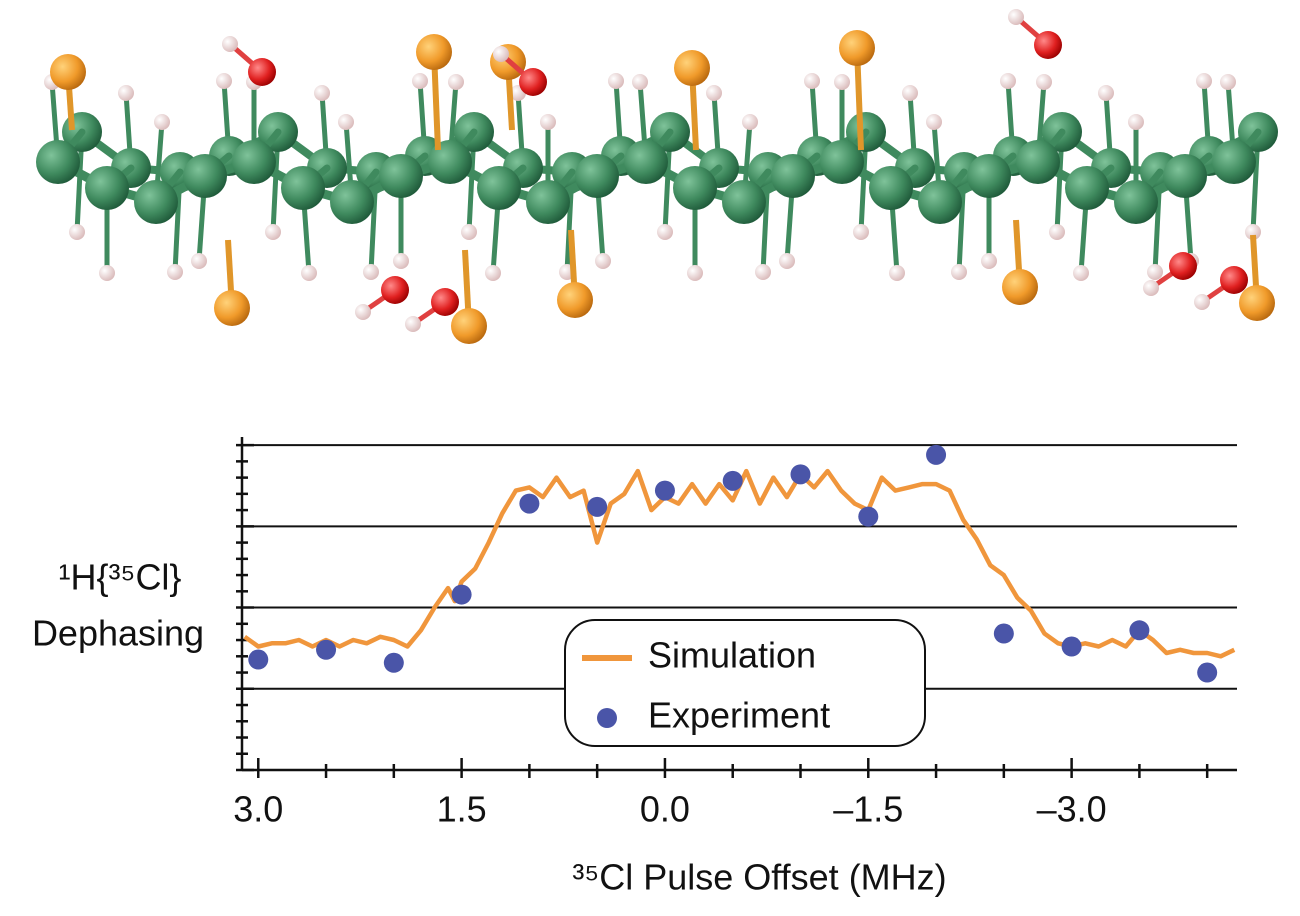 This screenshot has height=916, width=1300. What do you see at coordinates (745, 683) in the screenshot?
I see `legend-box` at bounding box center [745, 683].